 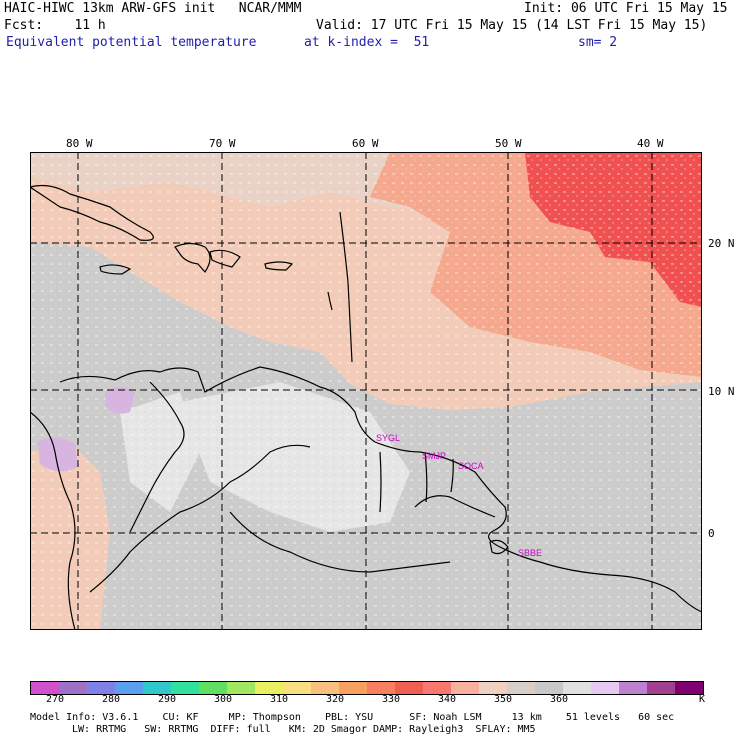 I want to click on init-time: Init: 06 UTC Fri 15 May 15, so click(x=626, y=8).